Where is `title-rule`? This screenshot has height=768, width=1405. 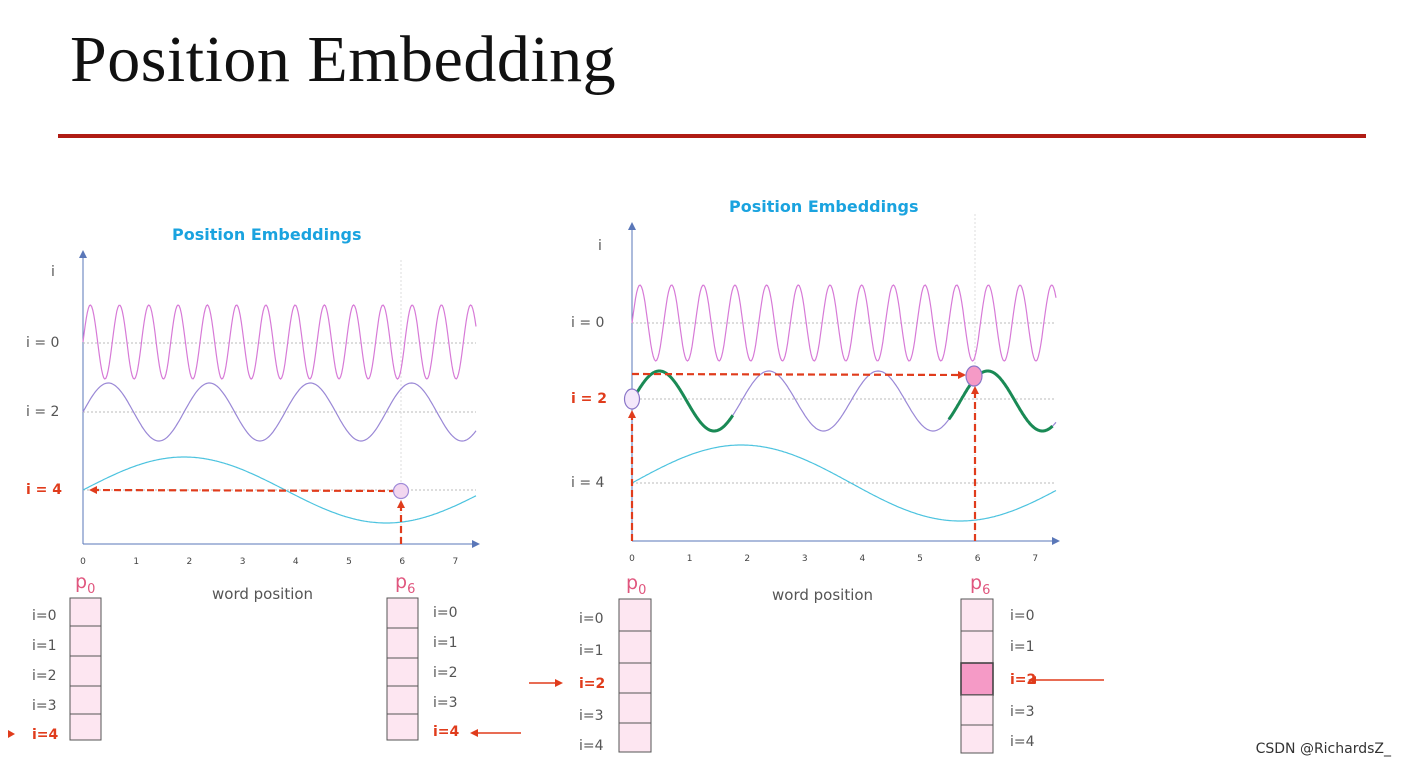 title-rule is located at coordinates (712, 136).